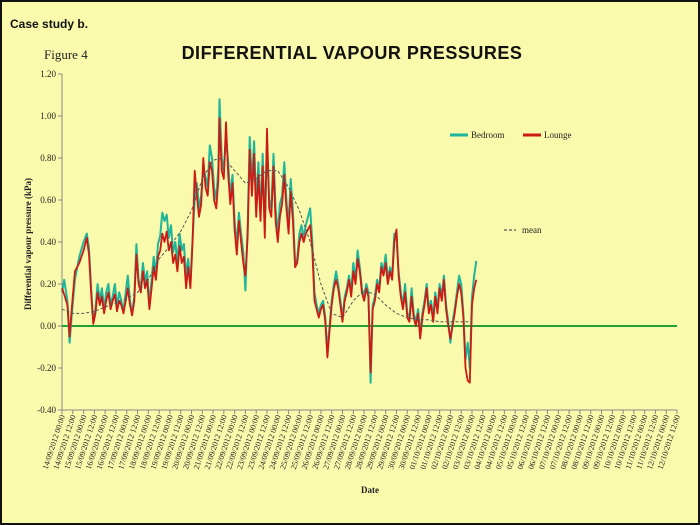 This screenshot has height=525, width=700. I want to click on y-tick-label: 1.00, so click(48, 116).